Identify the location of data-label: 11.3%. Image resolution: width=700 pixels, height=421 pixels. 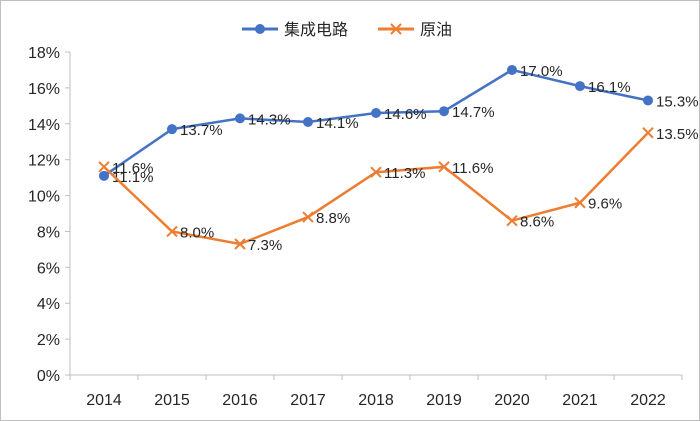
(404, 173).